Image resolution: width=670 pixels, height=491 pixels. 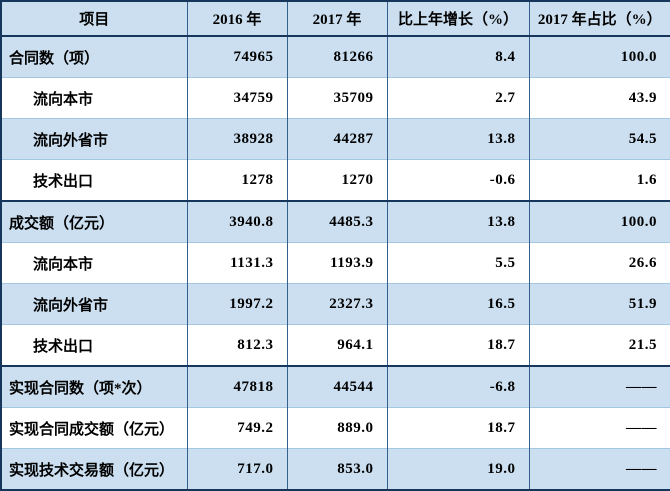 I want to click on cell-2016-value: 38928, so click(x=236, y=139).